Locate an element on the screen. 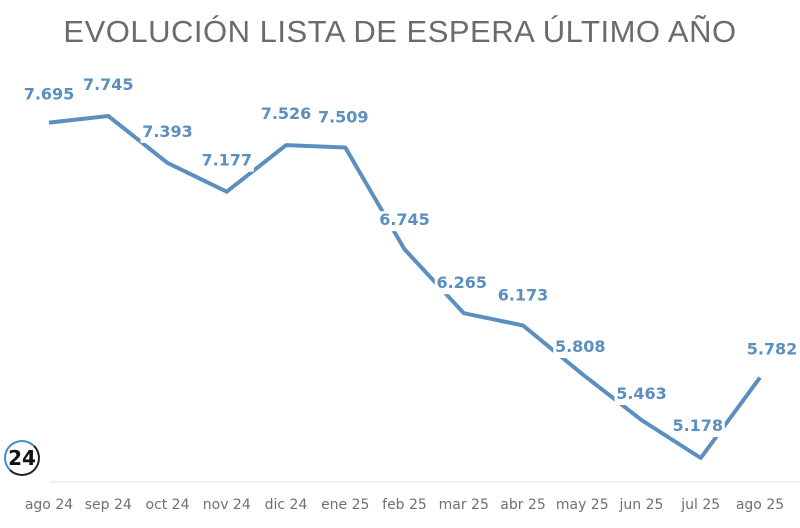 The width and height of the screenshot is (800, 528). data-label: 7.509 is located at coordinates (343, 116).